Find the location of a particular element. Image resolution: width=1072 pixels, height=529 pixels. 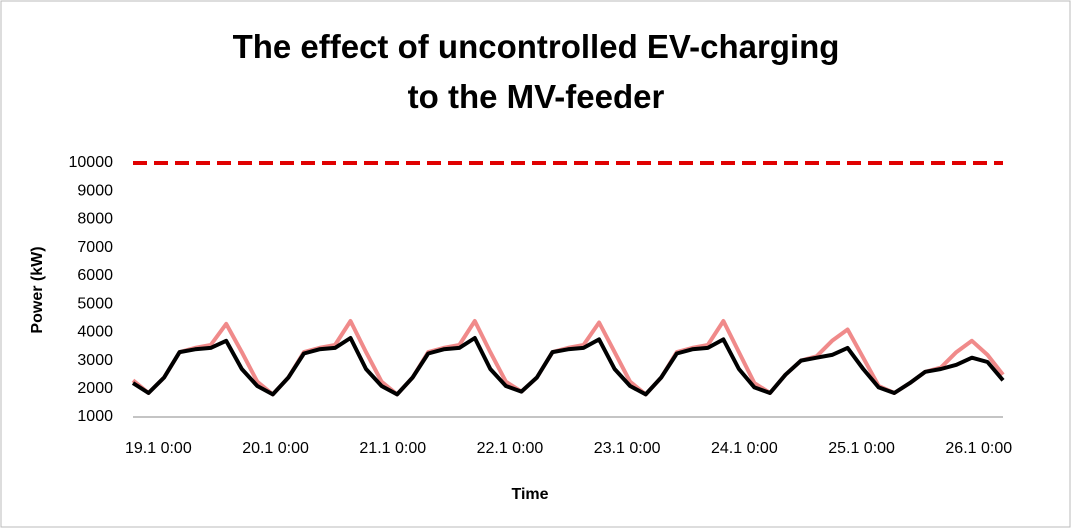

x-tick-label: 23.1 0:00 is located at coordinates (627, 448).